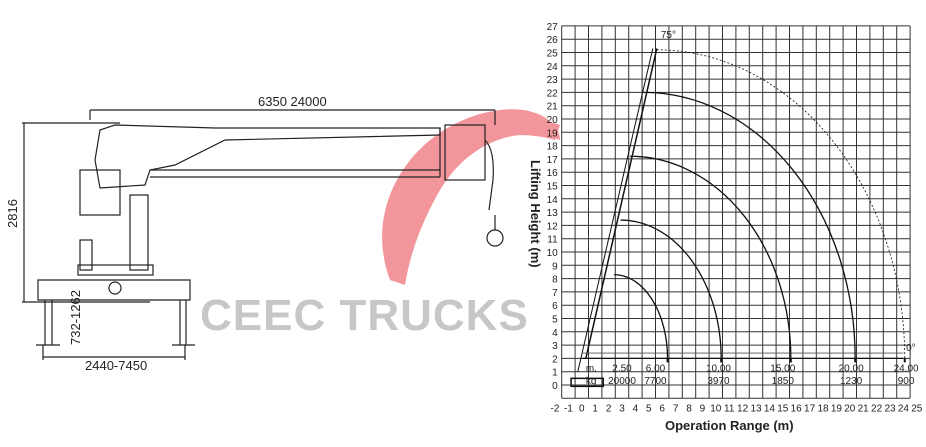 The height and width of the screenshot is (447, 926). Describe the element at coordinates (553, 226) in the screenshot. I see `y-tick-label: 12` at that location.